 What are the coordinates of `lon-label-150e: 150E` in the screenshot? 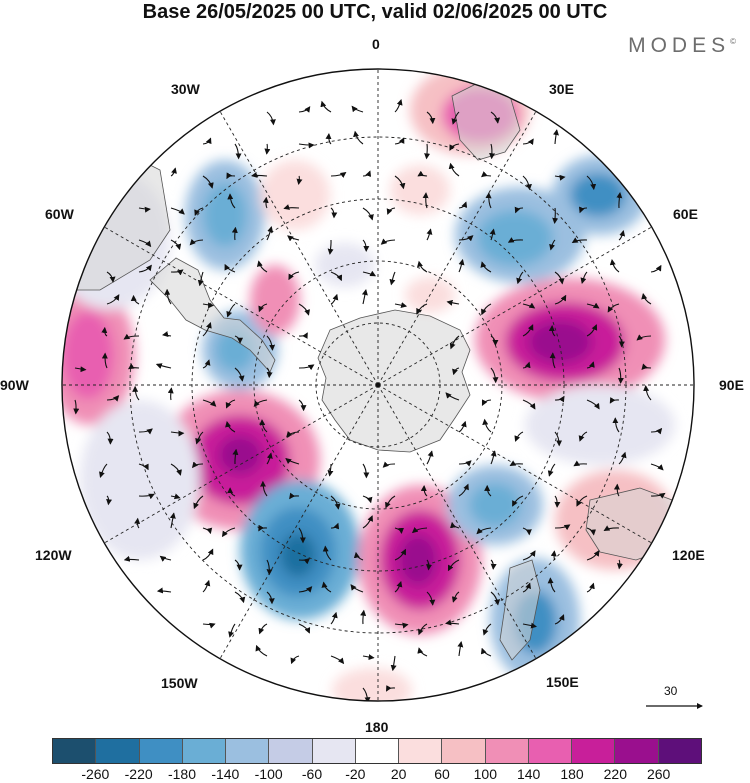 It's located at (562, 682).